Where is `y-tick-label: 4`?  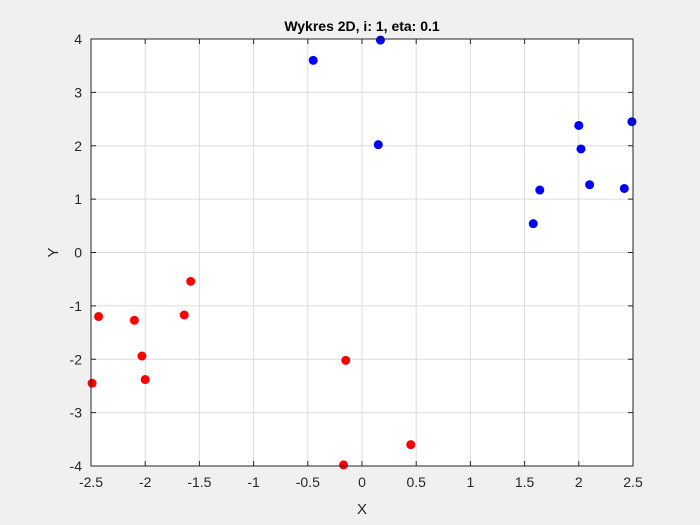 y-tick-label: 4 is located at coordinates (78, 39).